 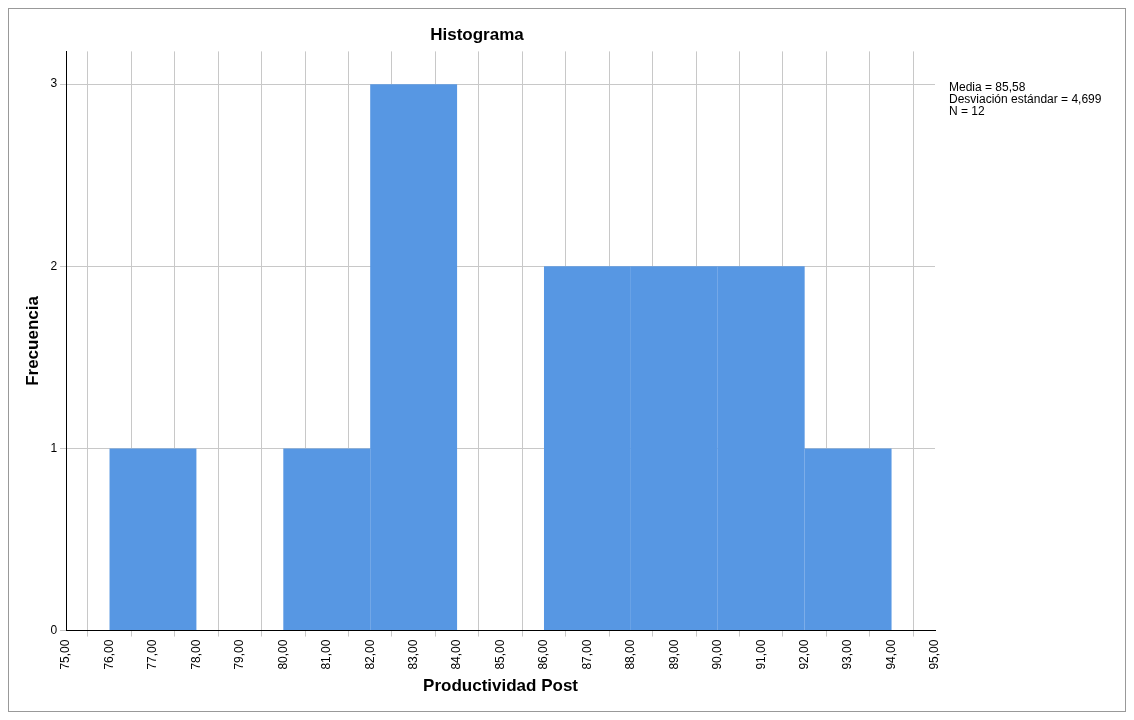 I want to click on x-tick-label: 75,00, so click(x=65, y=654).